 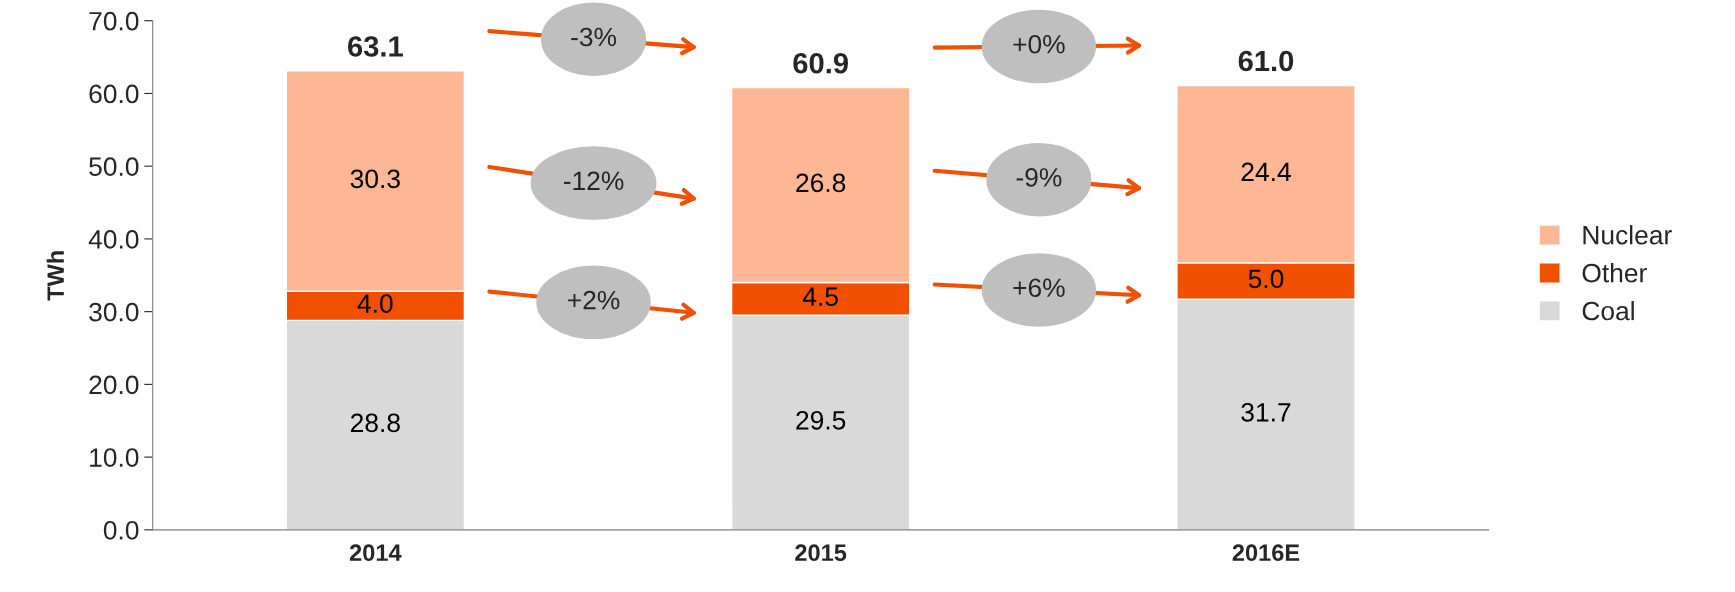 I want to click on annotation: +2%, so click(x=594, y=300).